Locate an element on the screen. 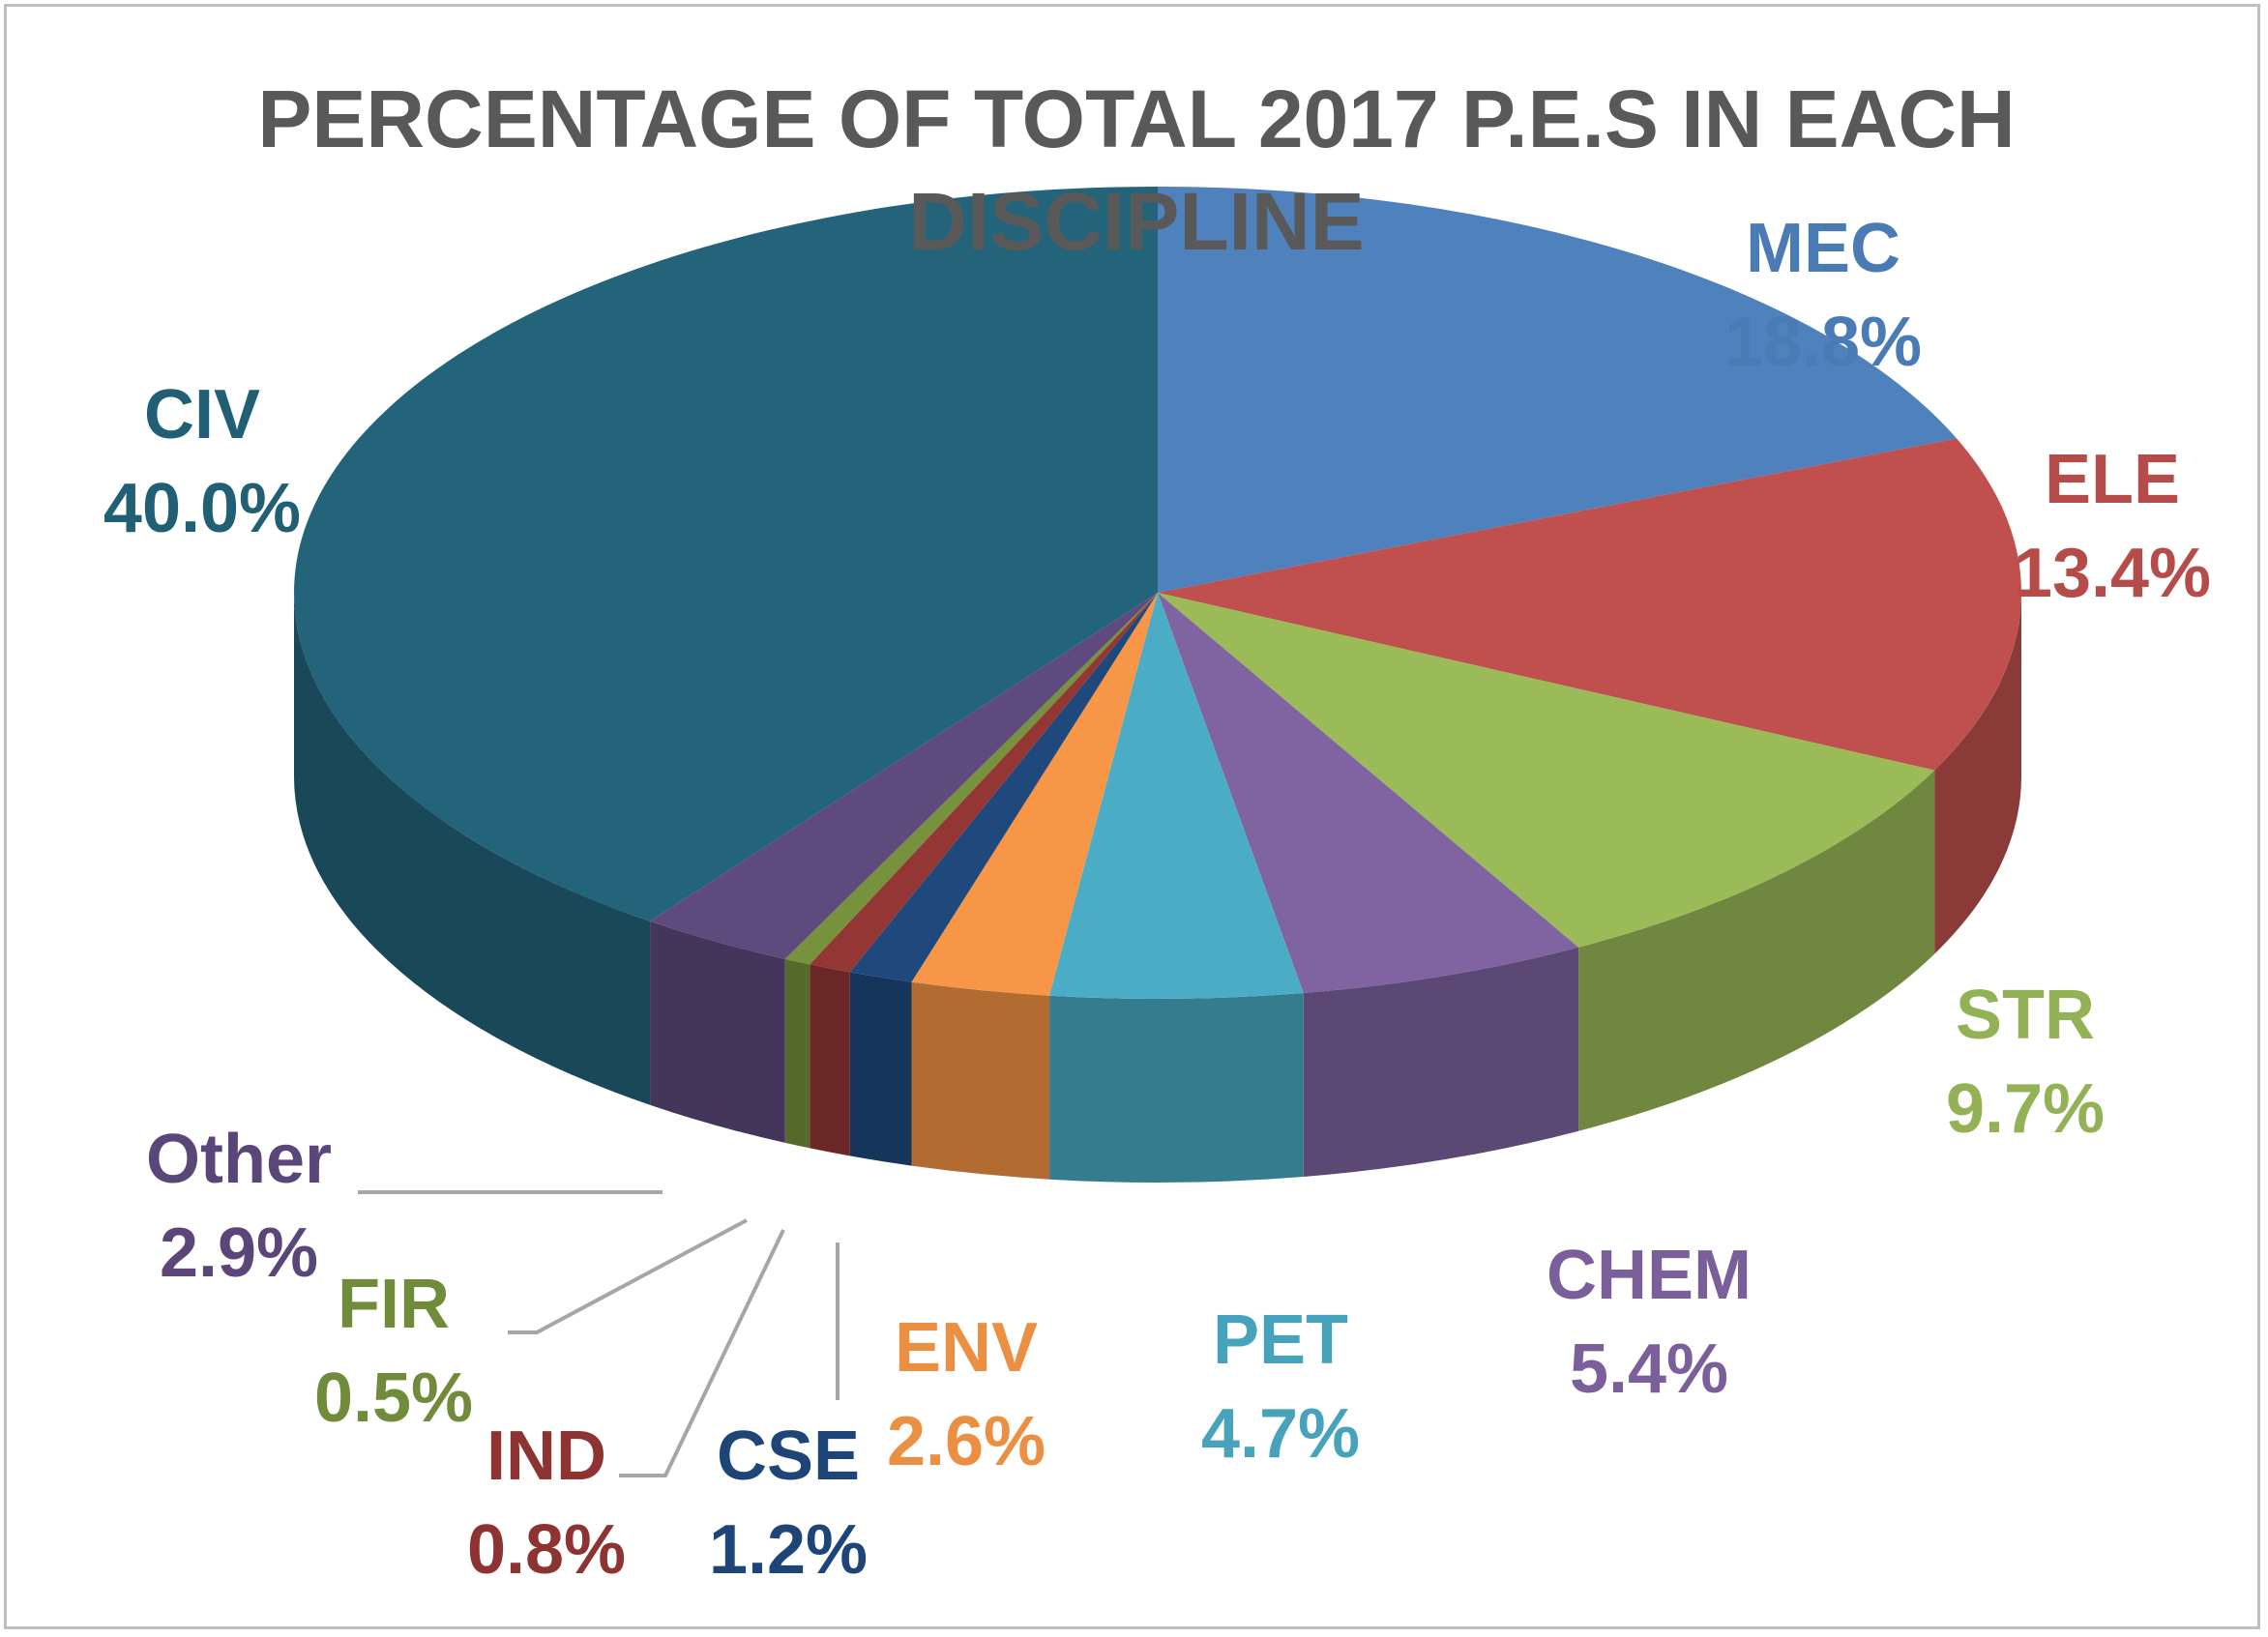 The image size is (2268, 1637). value-label: 18.8% is located at coordinates (1823, 342).